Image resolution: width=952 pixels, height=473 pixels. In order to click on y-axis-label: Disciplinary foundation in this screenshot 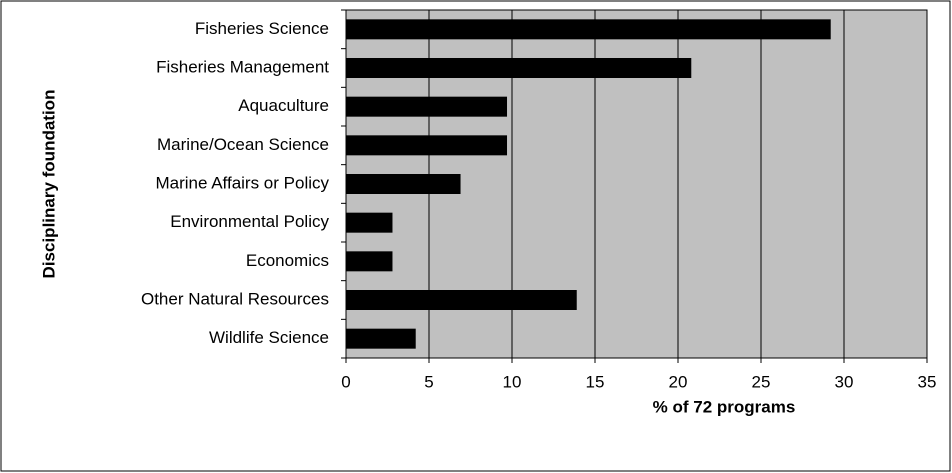, I will do `click(48, 184)`.